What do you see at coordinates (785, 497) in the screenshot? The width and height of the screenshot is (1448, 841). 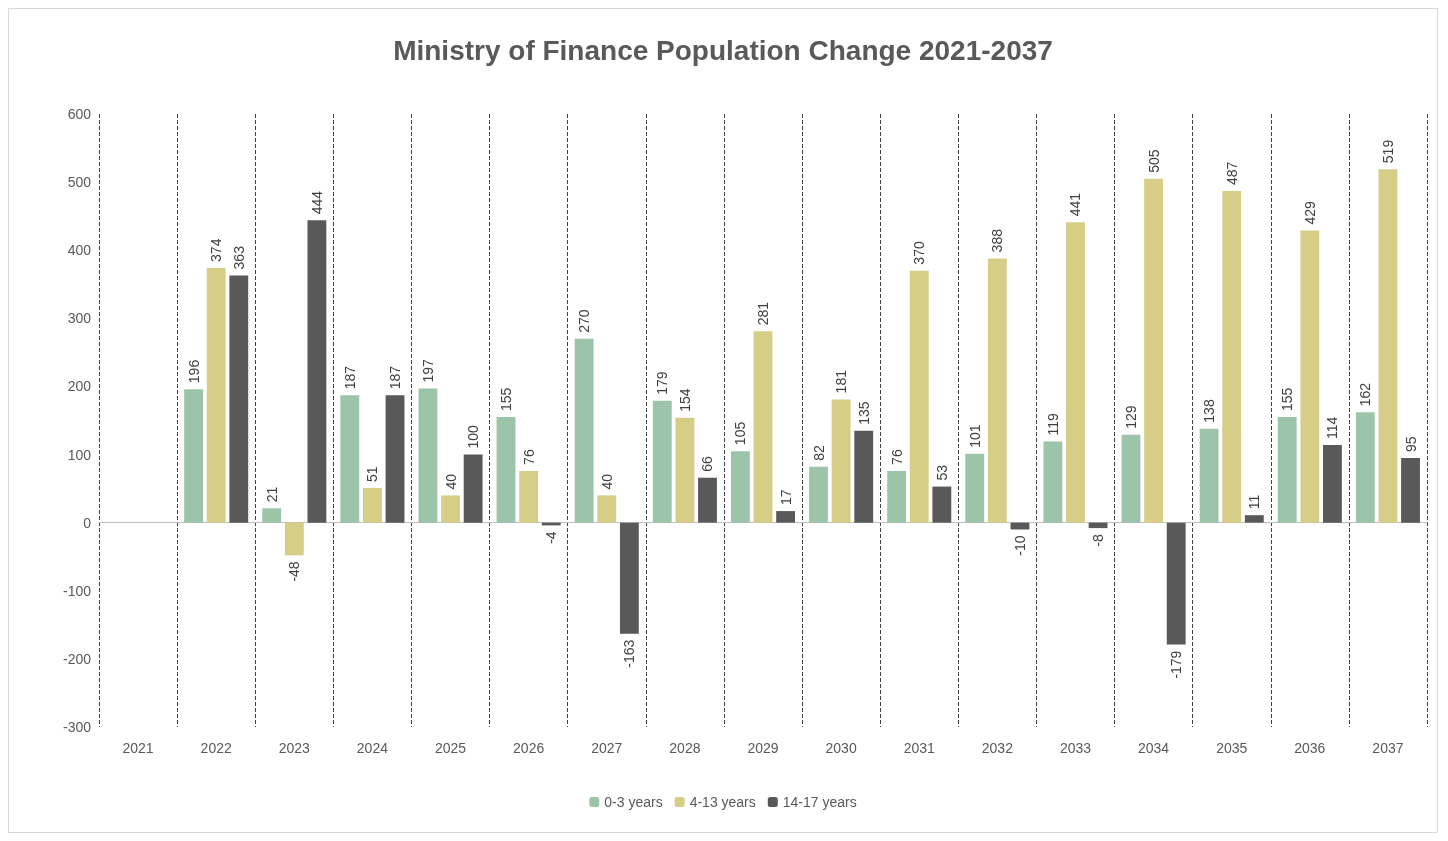 I see `data-label: 17` at bounding box center [785, 497].